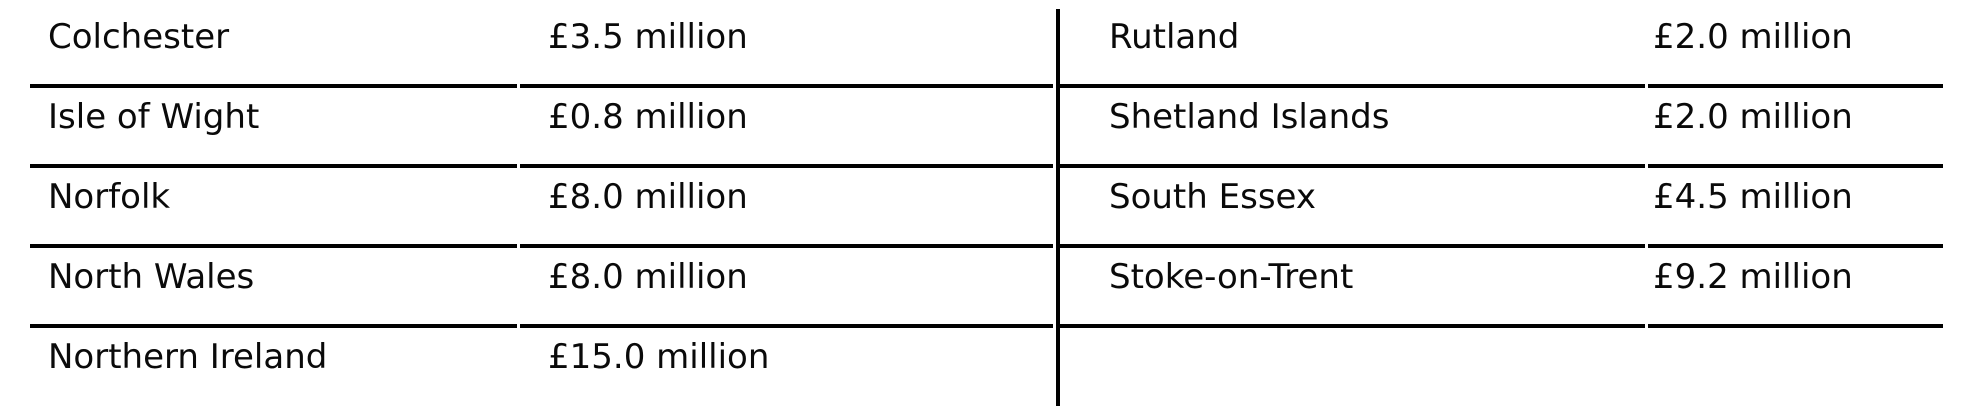  I want to click on table-row: Stoke-on-Trent £9.2 million, so click(1501, 288).